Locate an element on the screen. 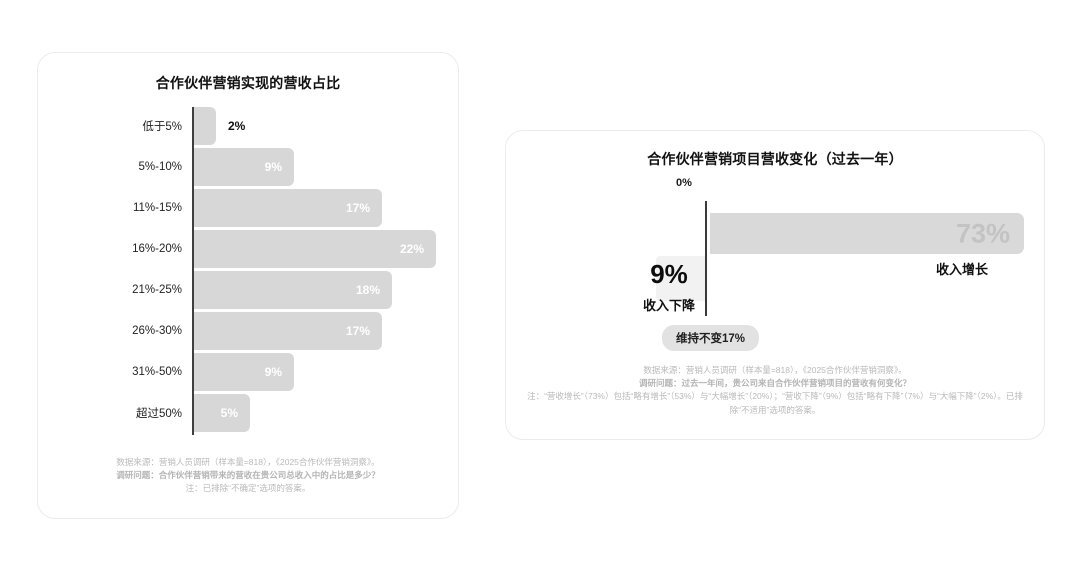 The width and height of the screenshot is (1080, 570). bar-value-label: 22% is located at coordinates (411, 248).